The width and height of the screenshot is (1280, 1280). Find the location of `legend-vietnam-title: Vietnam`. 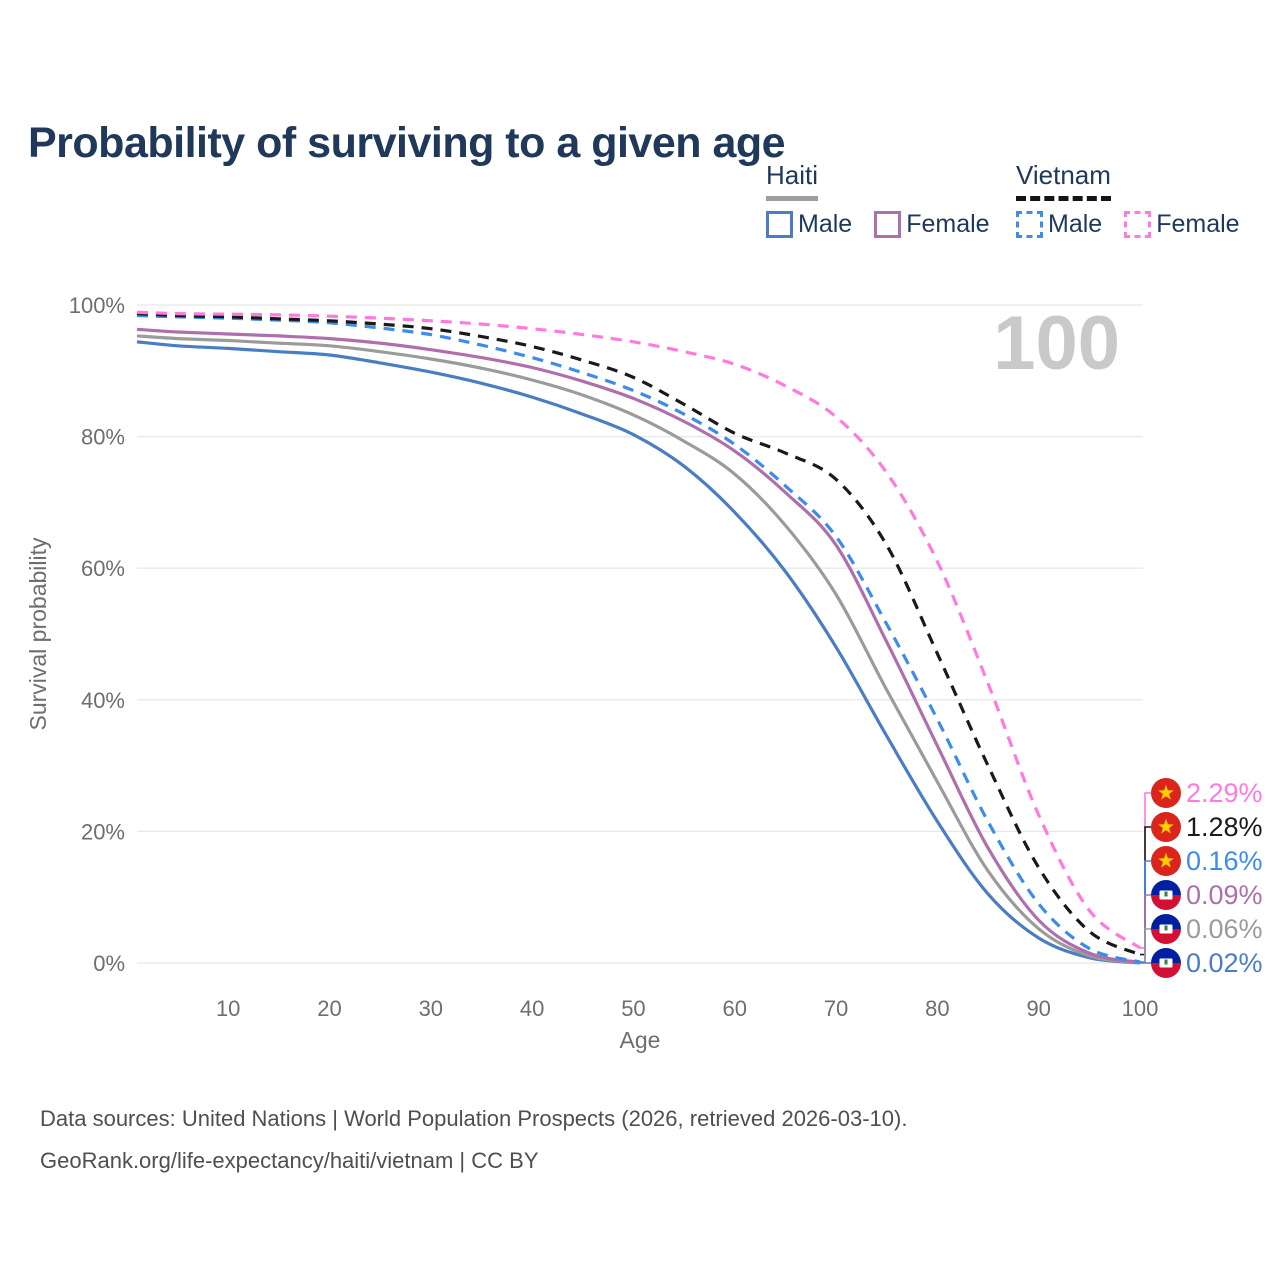

legend-vietnam-title: Vietnam is located at coordinates (1063, 180).